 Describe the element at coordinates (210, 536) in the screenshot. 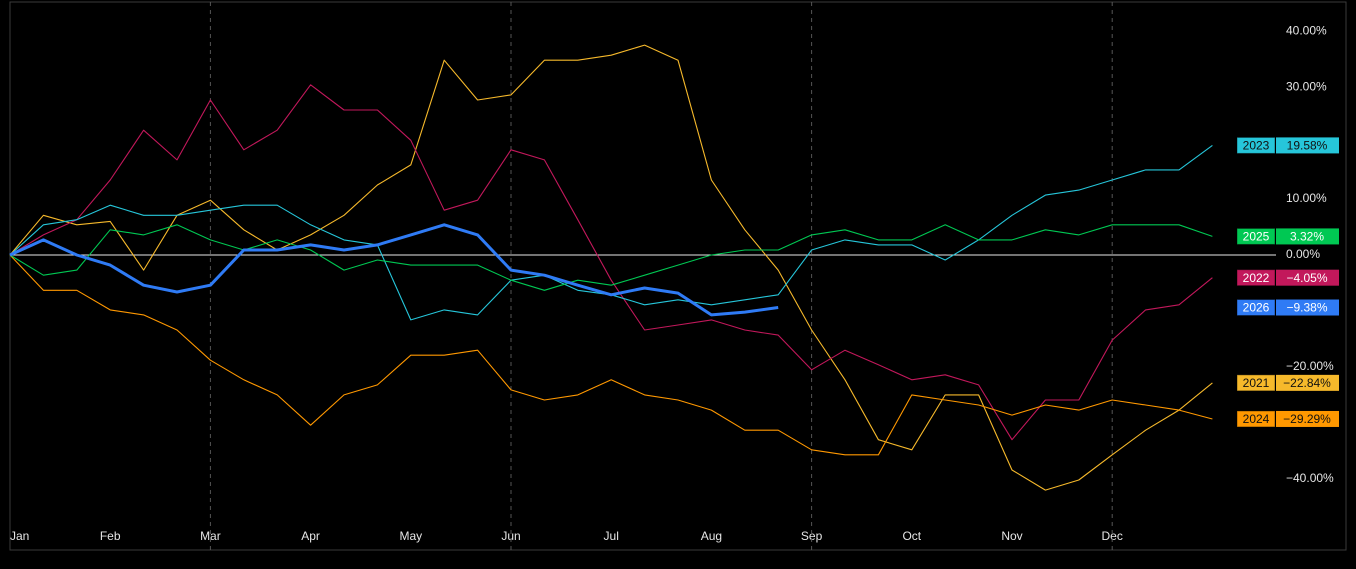

I see `x-tick-label: Mar` at that location.